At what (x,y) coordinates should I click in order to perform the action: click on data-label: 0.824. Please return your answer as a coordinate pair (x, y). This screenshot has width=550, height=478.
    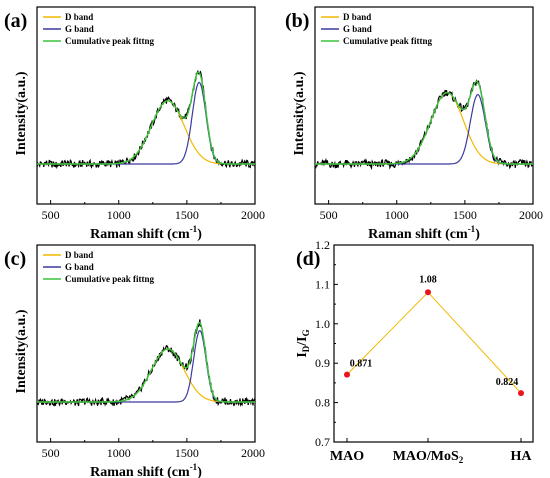
    Looking at the image, I should click on (507, 382).